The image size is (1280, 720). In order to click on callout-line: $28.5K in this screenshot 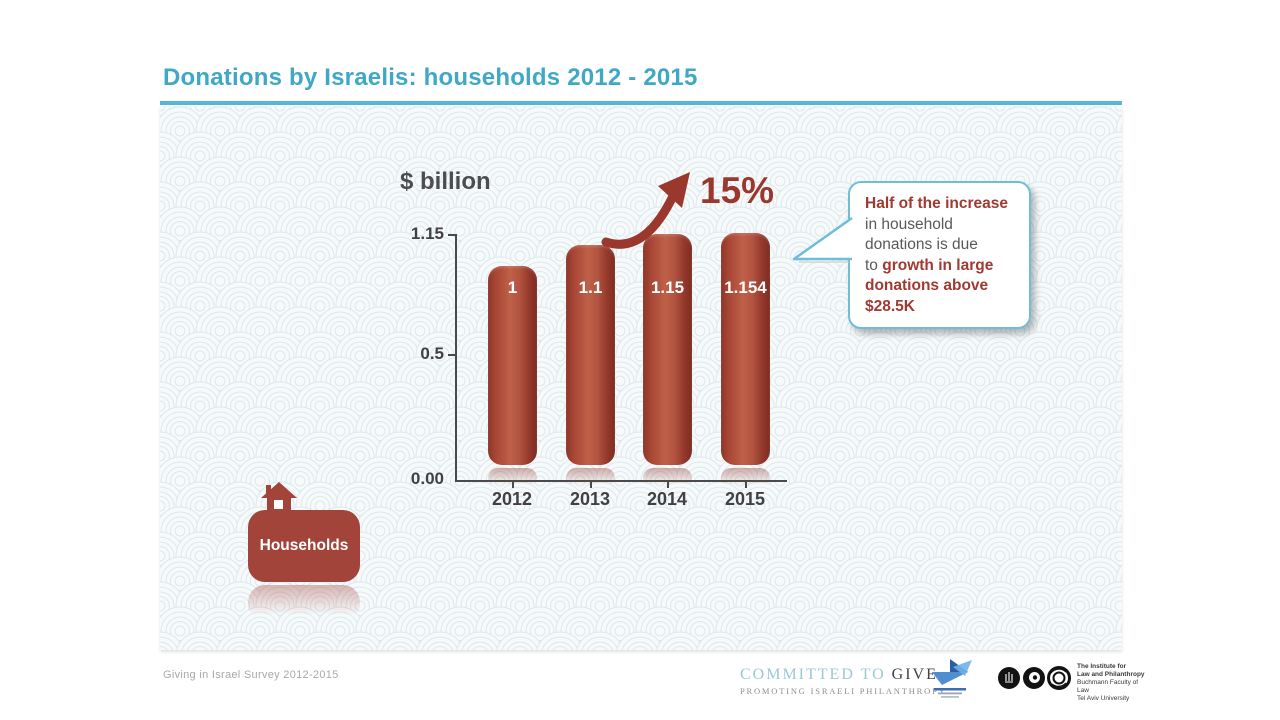, I will do `click(890, 306)`.